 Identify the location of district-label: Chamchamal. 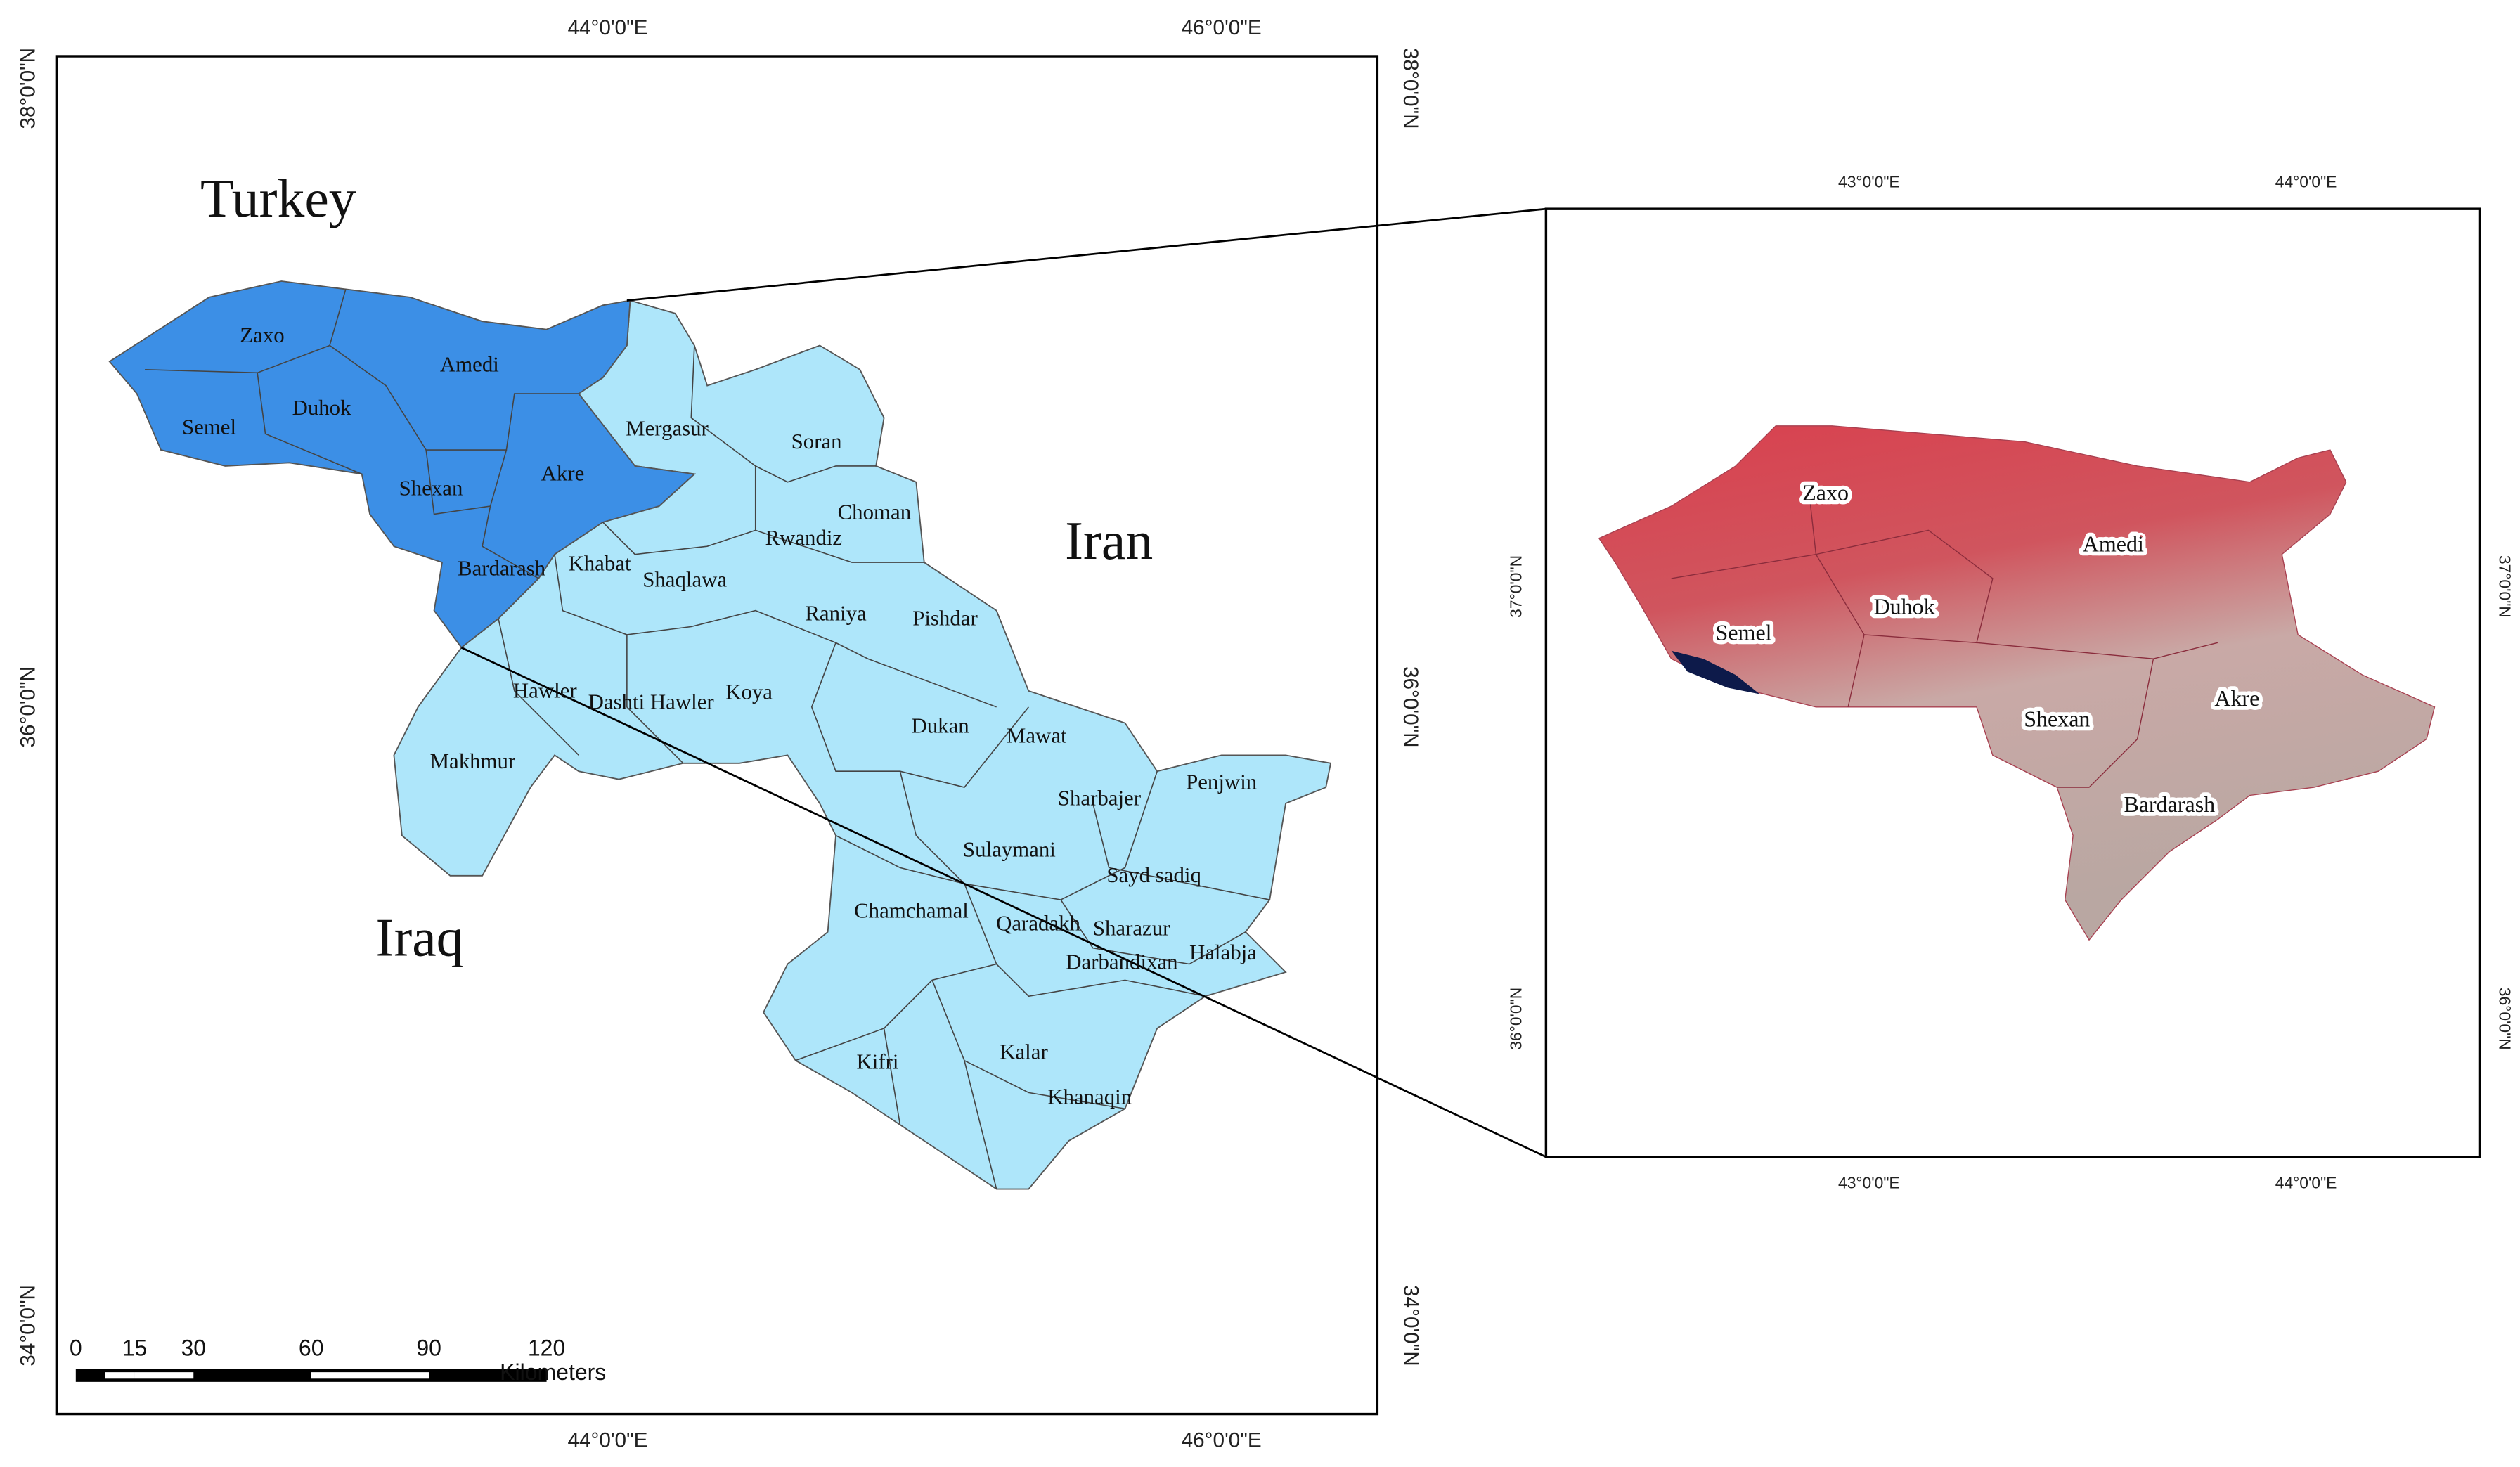
(911, 910).